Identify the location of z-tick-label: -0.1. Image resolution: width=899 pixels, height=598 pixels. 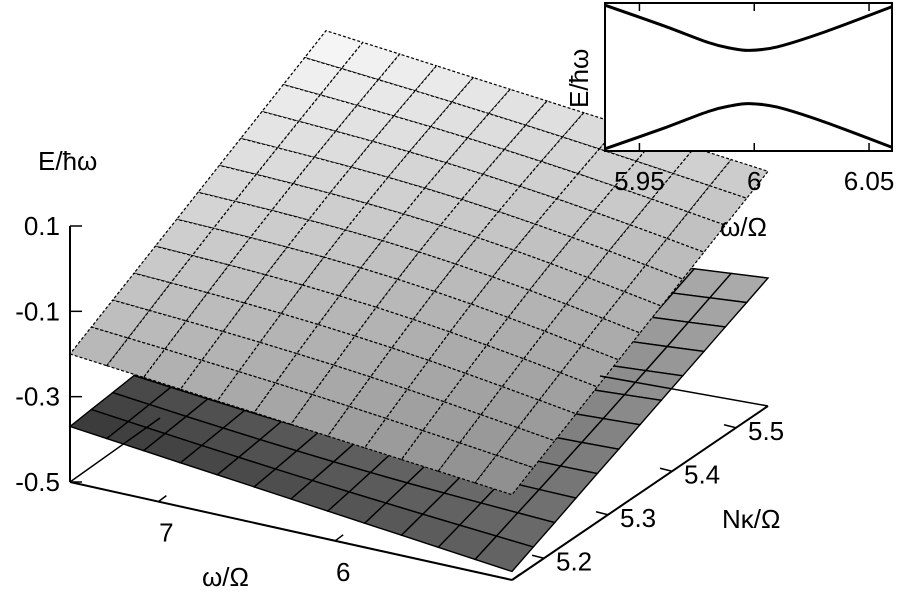
(37, 311).